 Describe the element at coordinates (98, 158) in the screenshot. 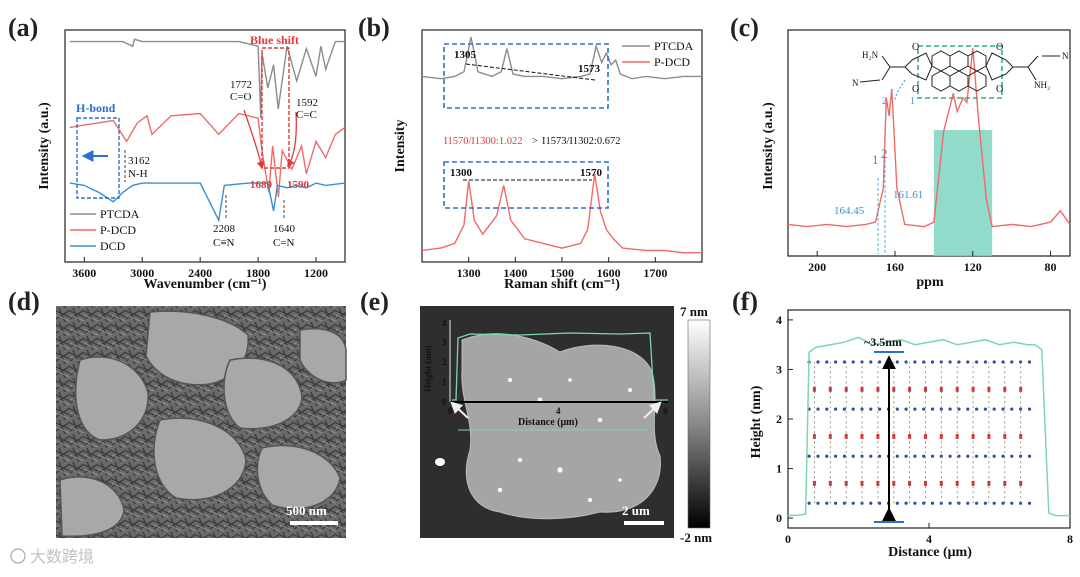

I see `hbond-box` at that location.